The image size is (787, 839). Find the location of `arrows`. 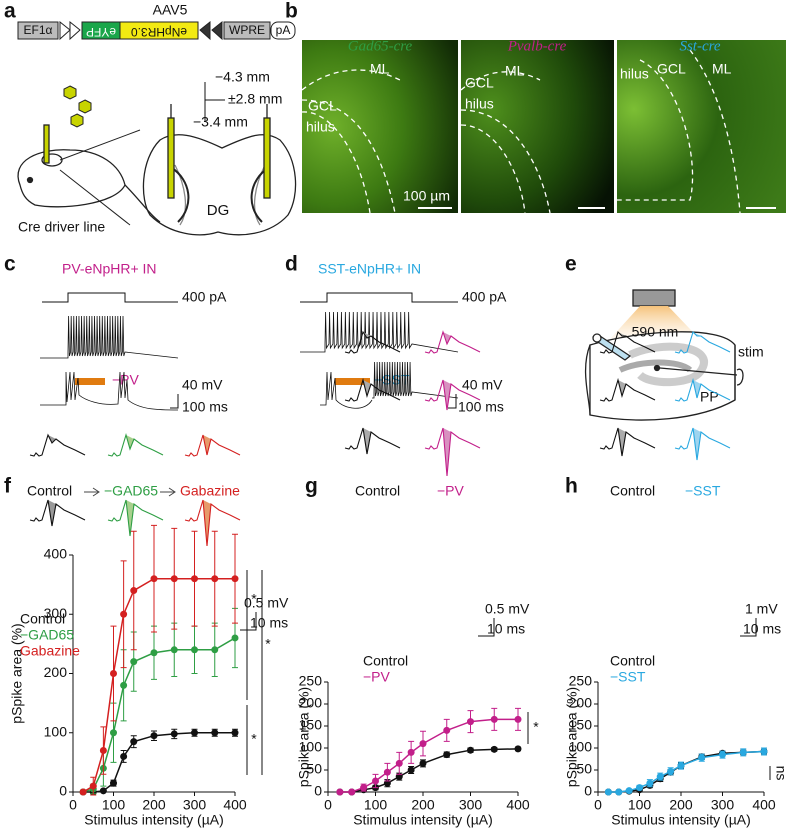

arrows is located at coordinates (130, 492).